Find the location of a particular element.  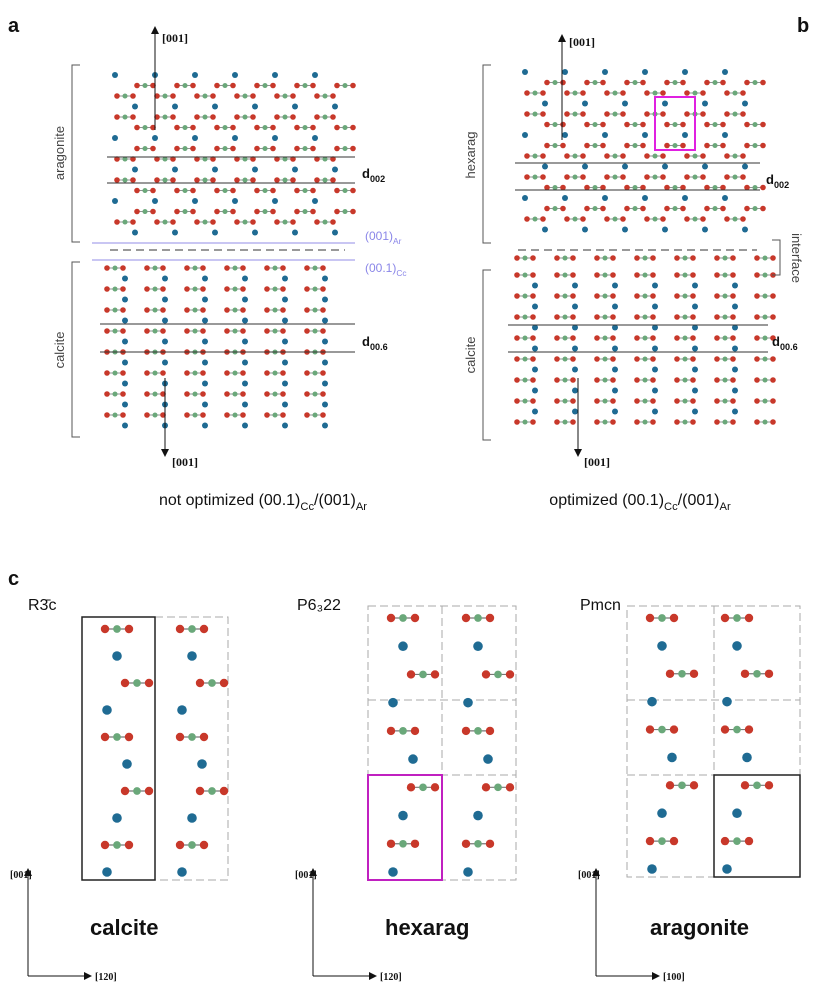

axis-label: [120] is located at coordinates (106, 977).